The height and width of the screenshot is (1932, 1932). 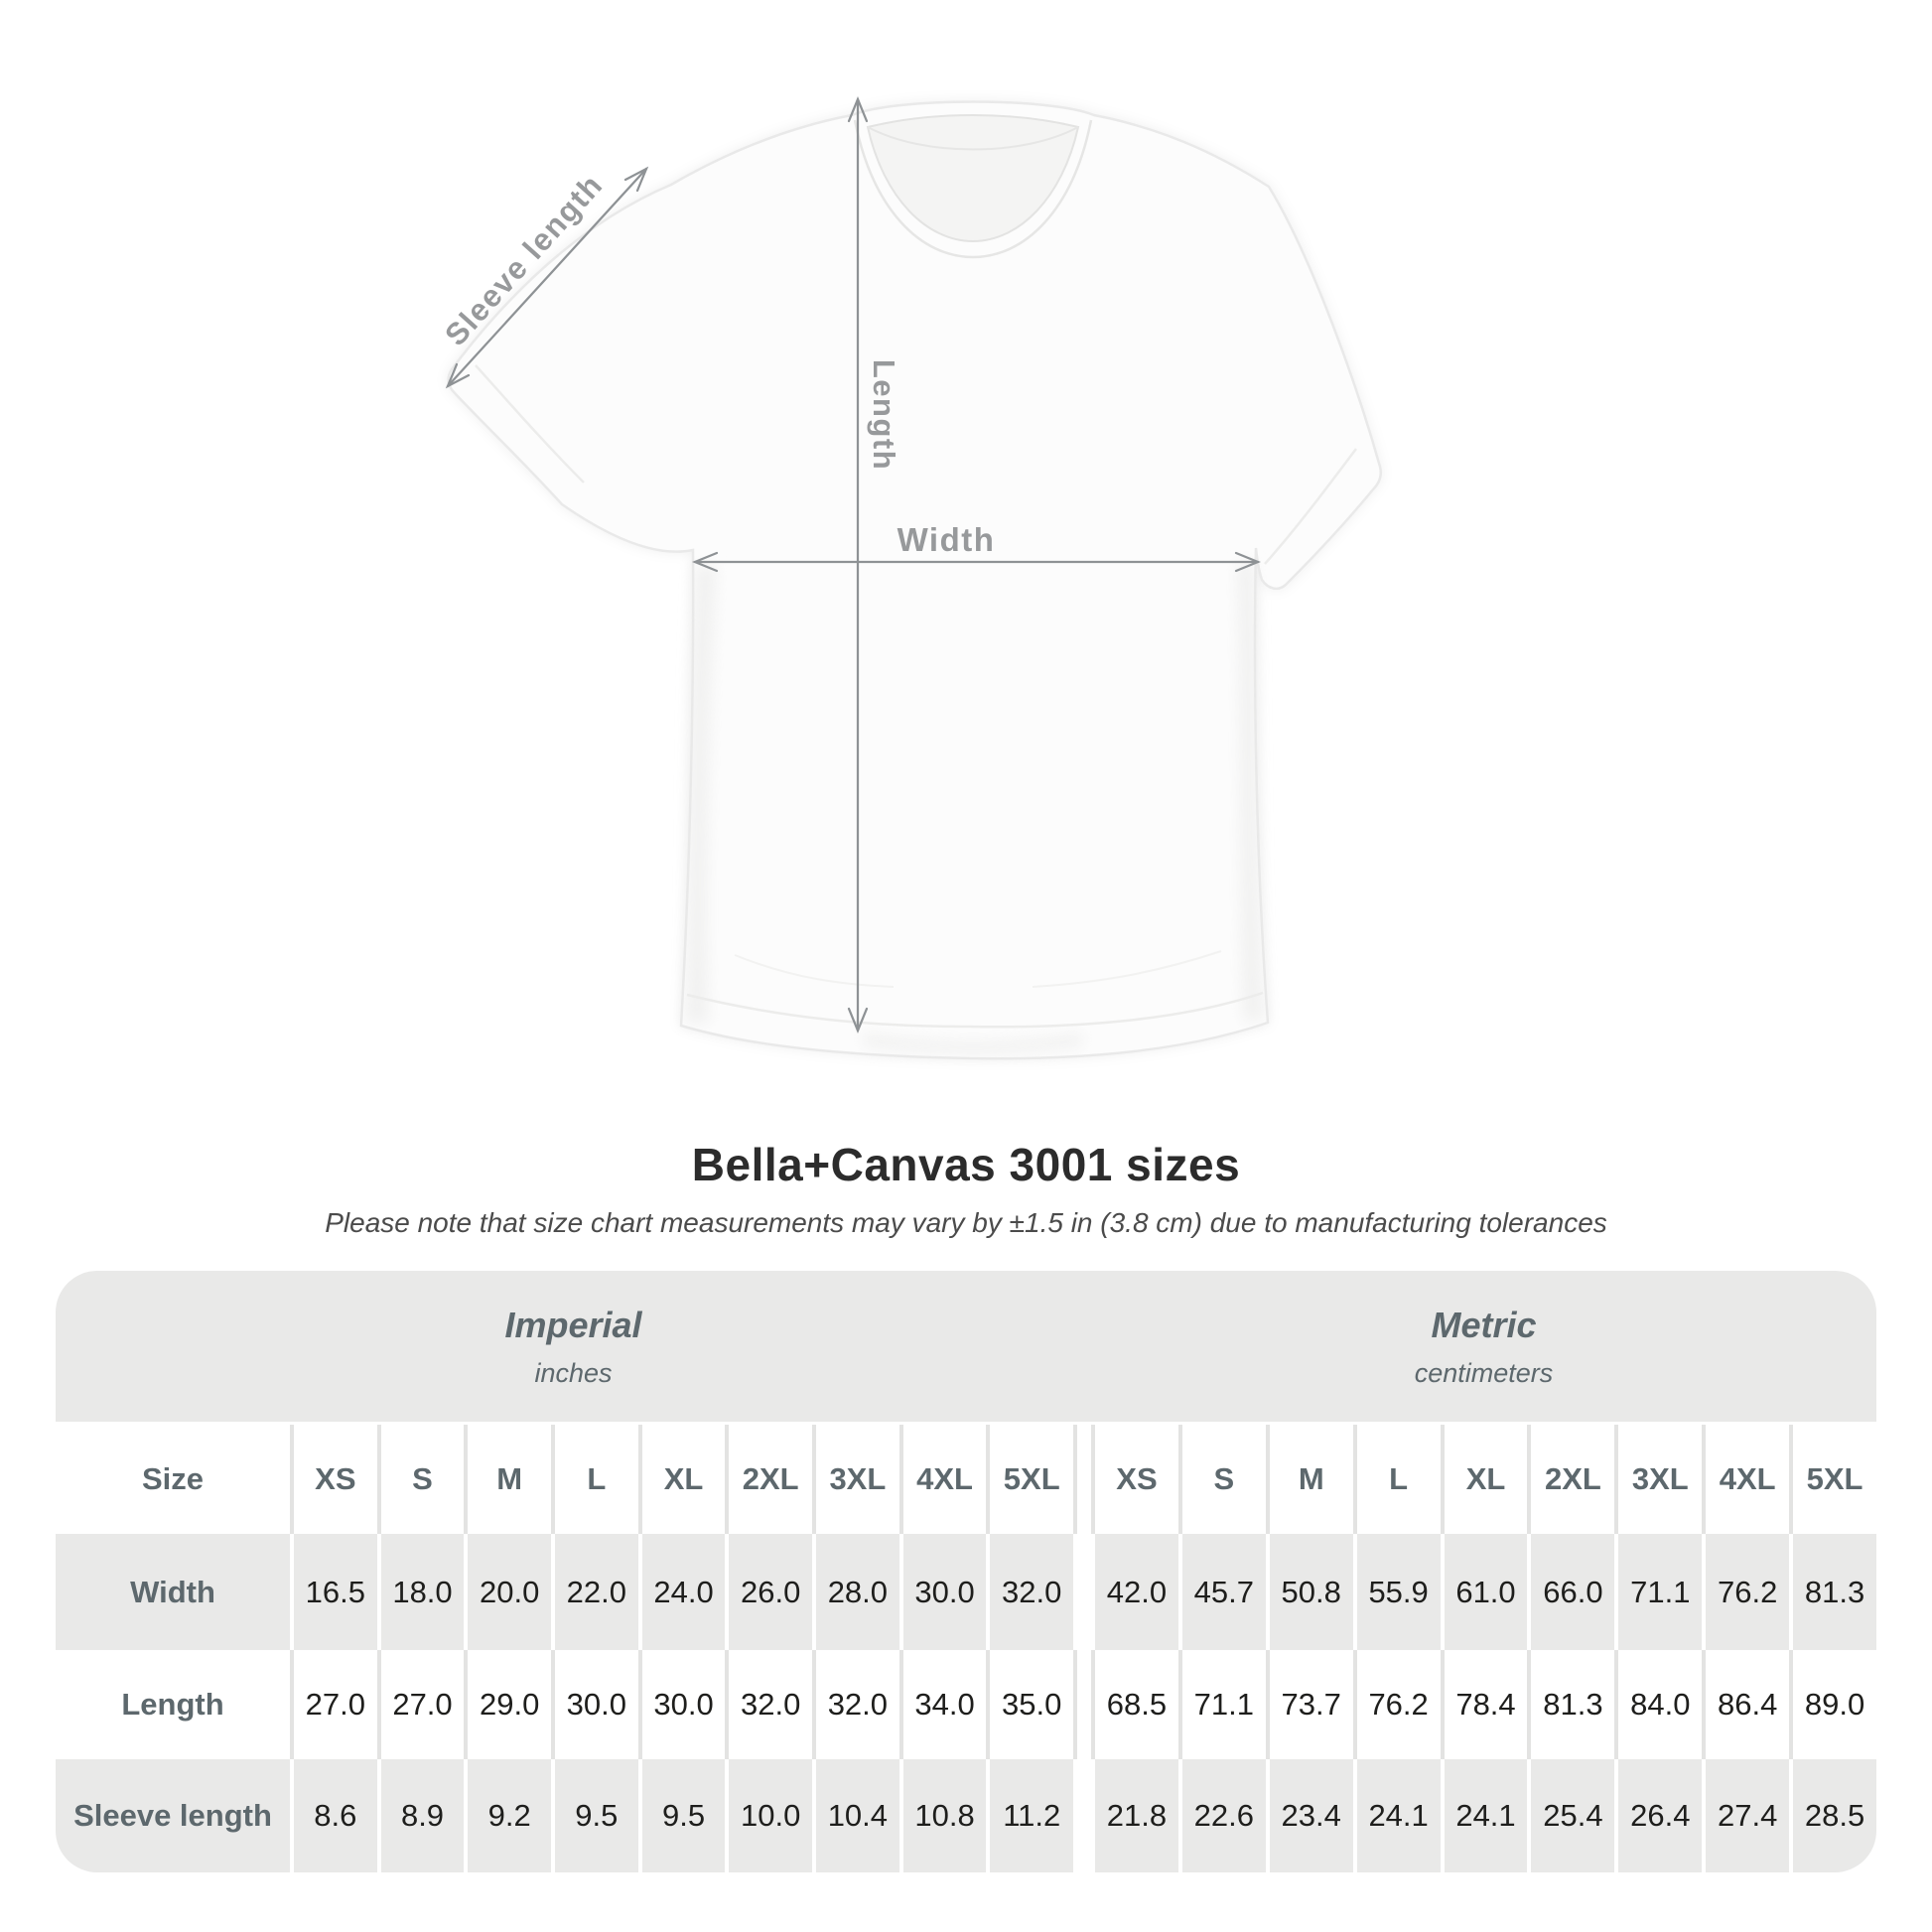 I want to click on value-cell: 61.0, so click(x=1484, y=1592).